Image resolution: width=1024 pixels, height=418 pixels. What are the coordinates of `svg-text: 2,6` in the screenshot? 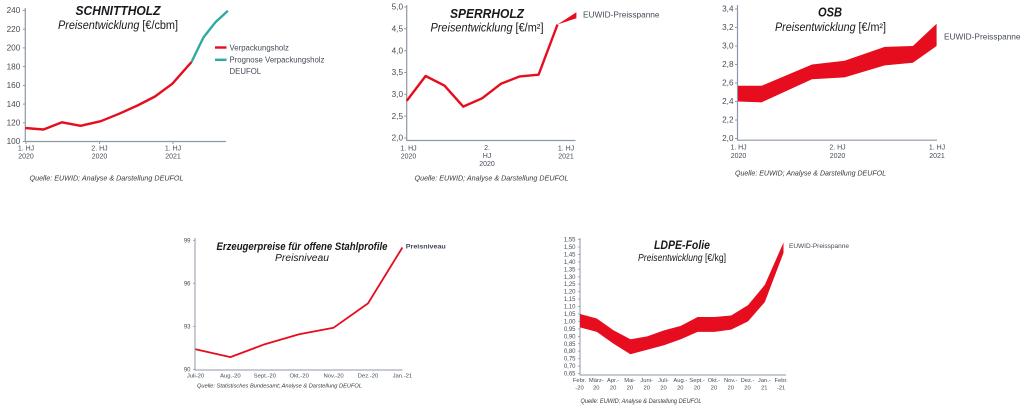 It's located at (728, 83).